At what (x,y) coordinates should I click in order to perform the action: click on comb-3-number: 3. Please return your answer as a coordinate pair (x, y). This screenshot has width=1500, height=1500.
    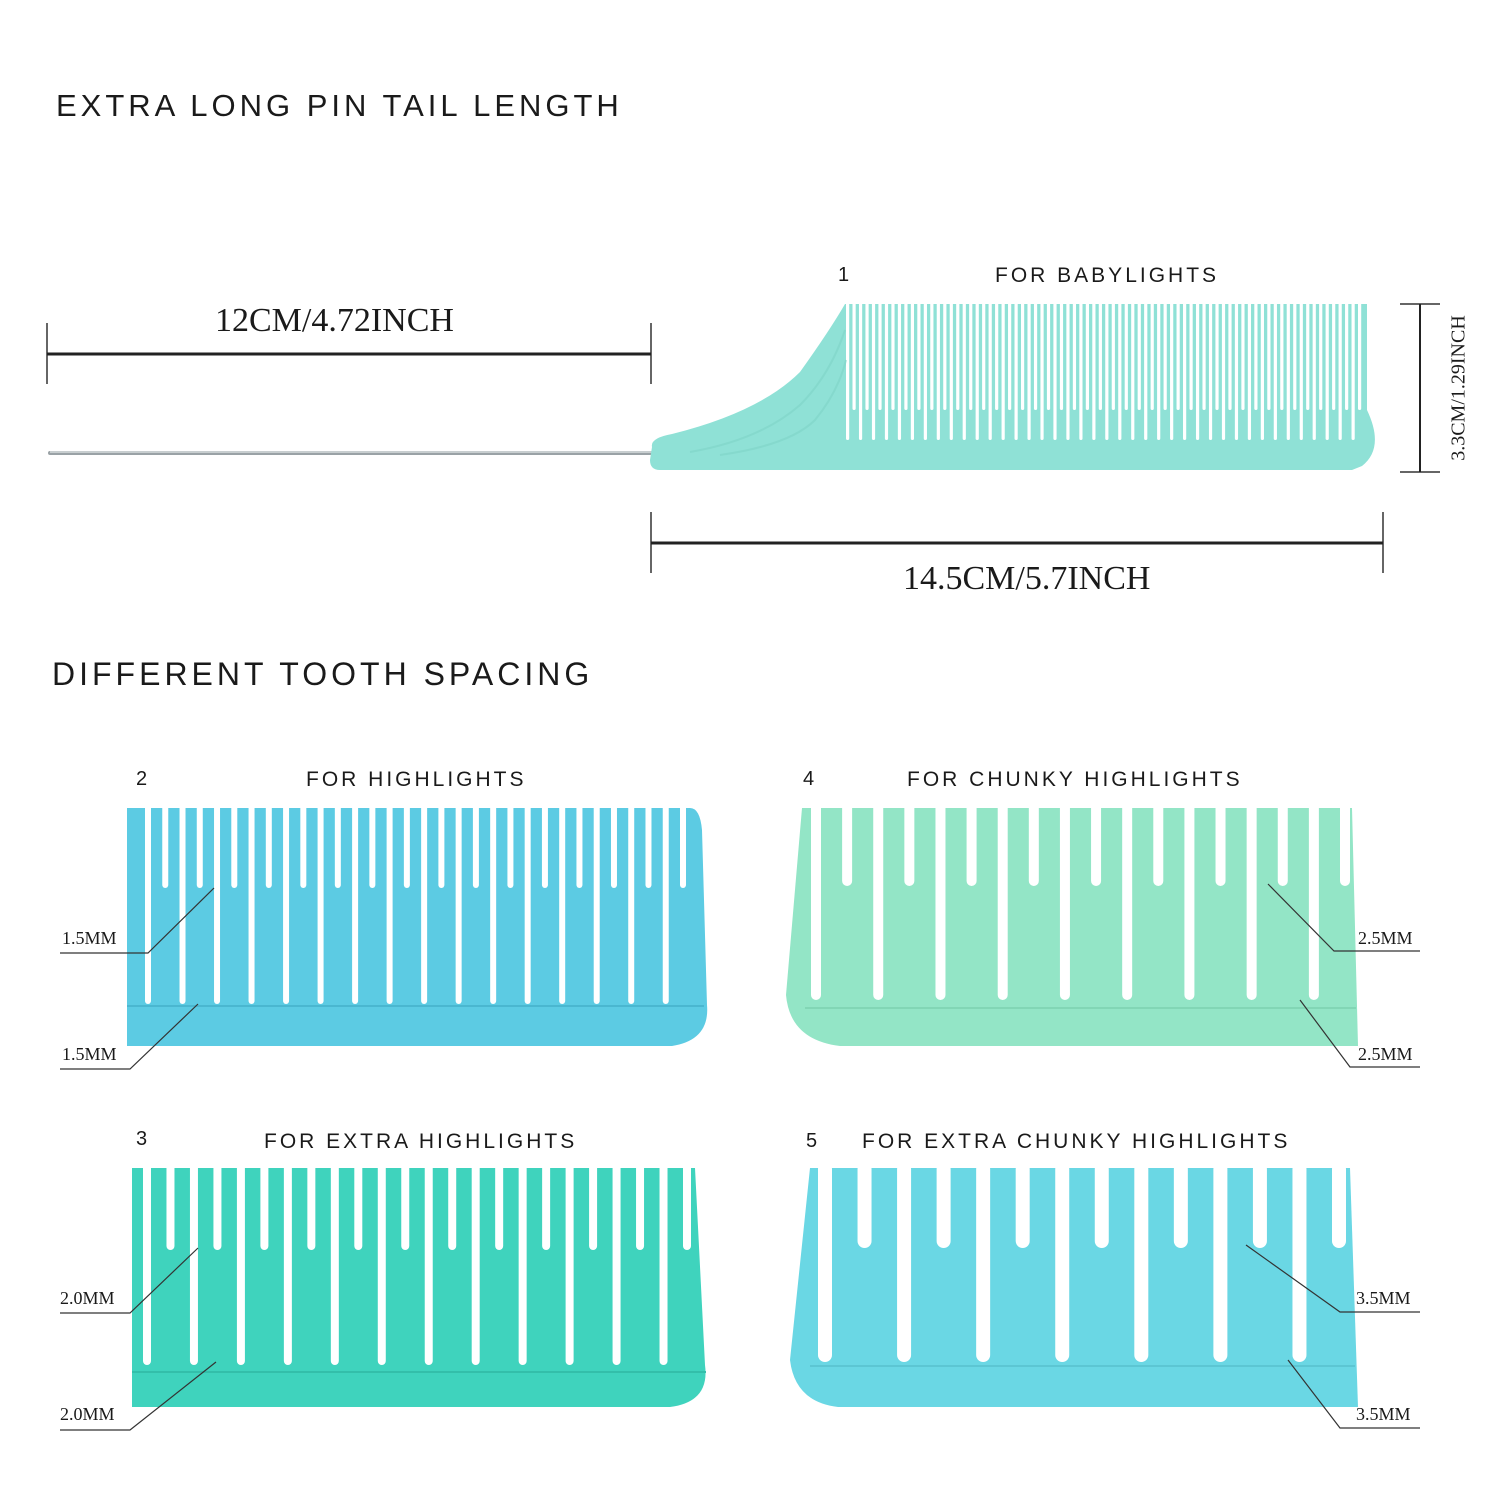
    Looking at the image, I should click on (143, 1139).